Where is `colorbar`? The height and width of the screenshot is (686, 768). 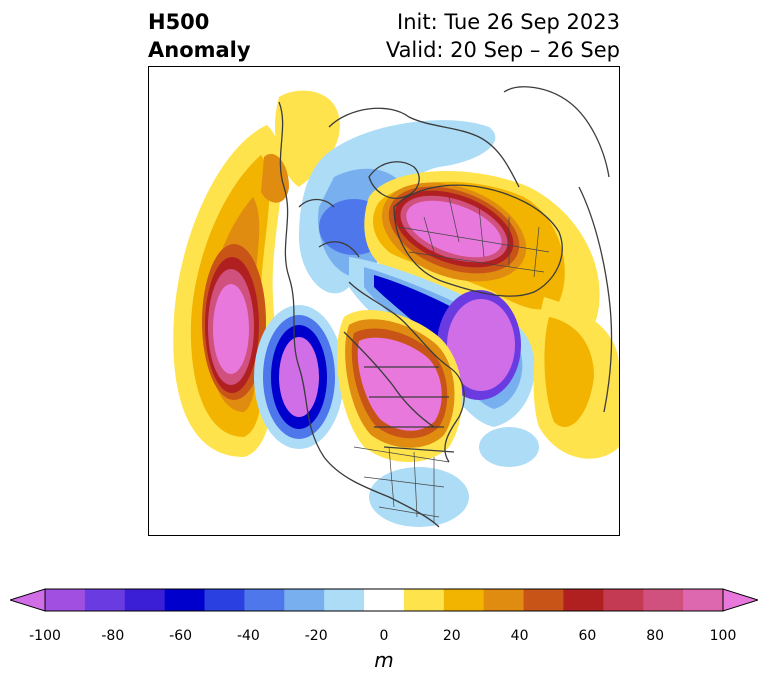
colorbar is located at coordinates (384, 600).